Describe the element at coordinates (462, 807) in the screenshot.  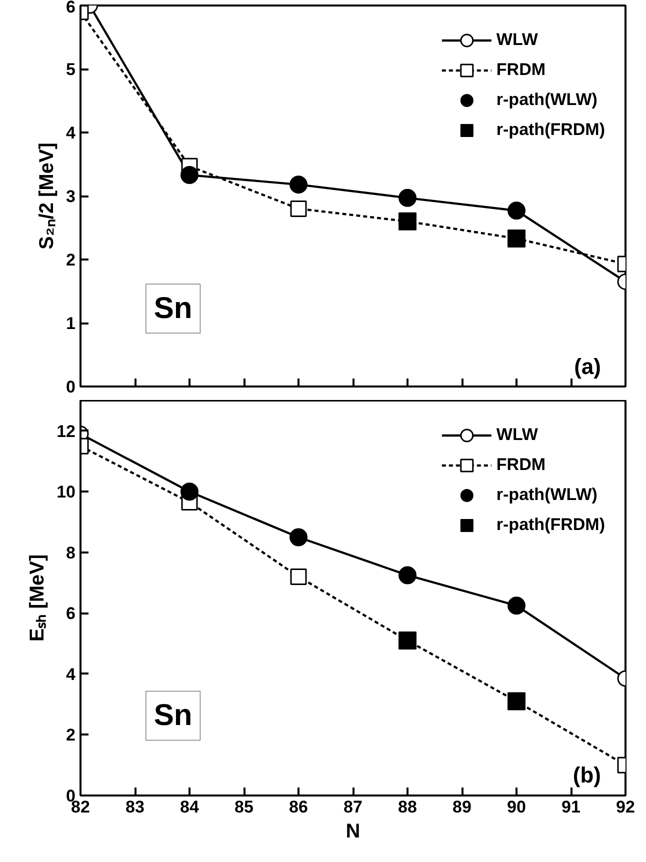
I see `x-tick-label: 89` at that location.